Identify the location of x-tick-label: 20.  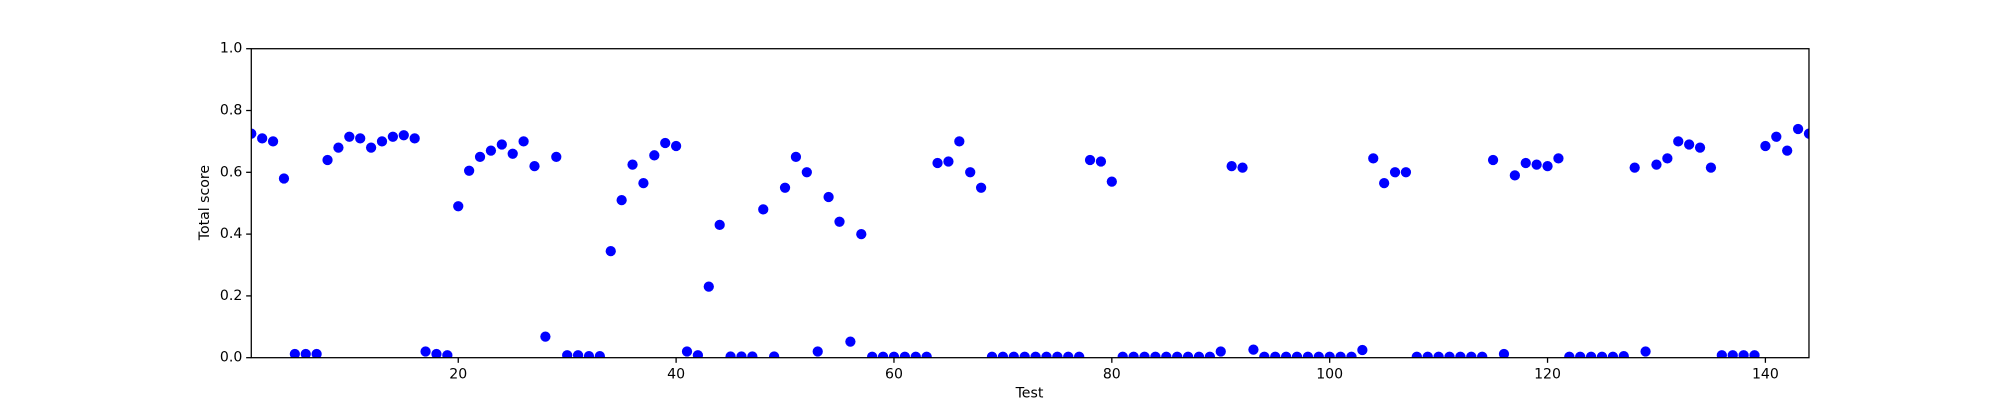
(458, 374).